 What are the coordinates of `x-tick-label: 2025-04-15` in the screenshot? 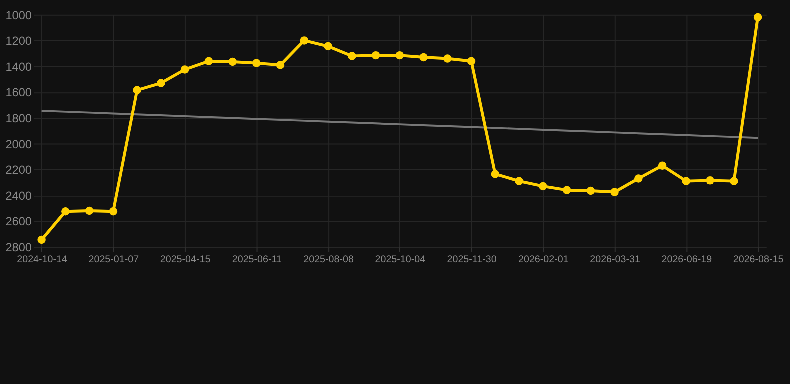 It's located at (186, 260).